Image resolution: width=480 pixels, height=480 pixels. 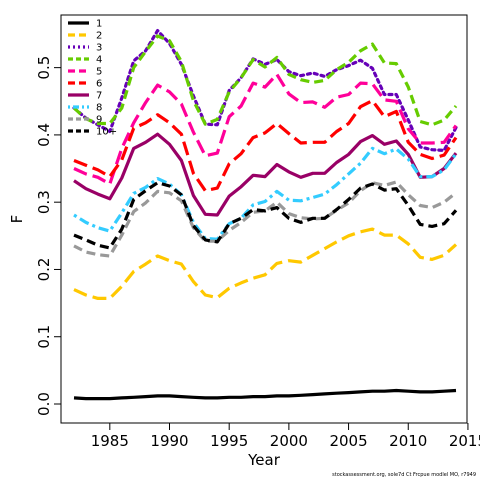 What do you see at coordinates (348, 441) in the screenshot?
I see `x-tick-label: 2005` at bounding box center [348, 441].